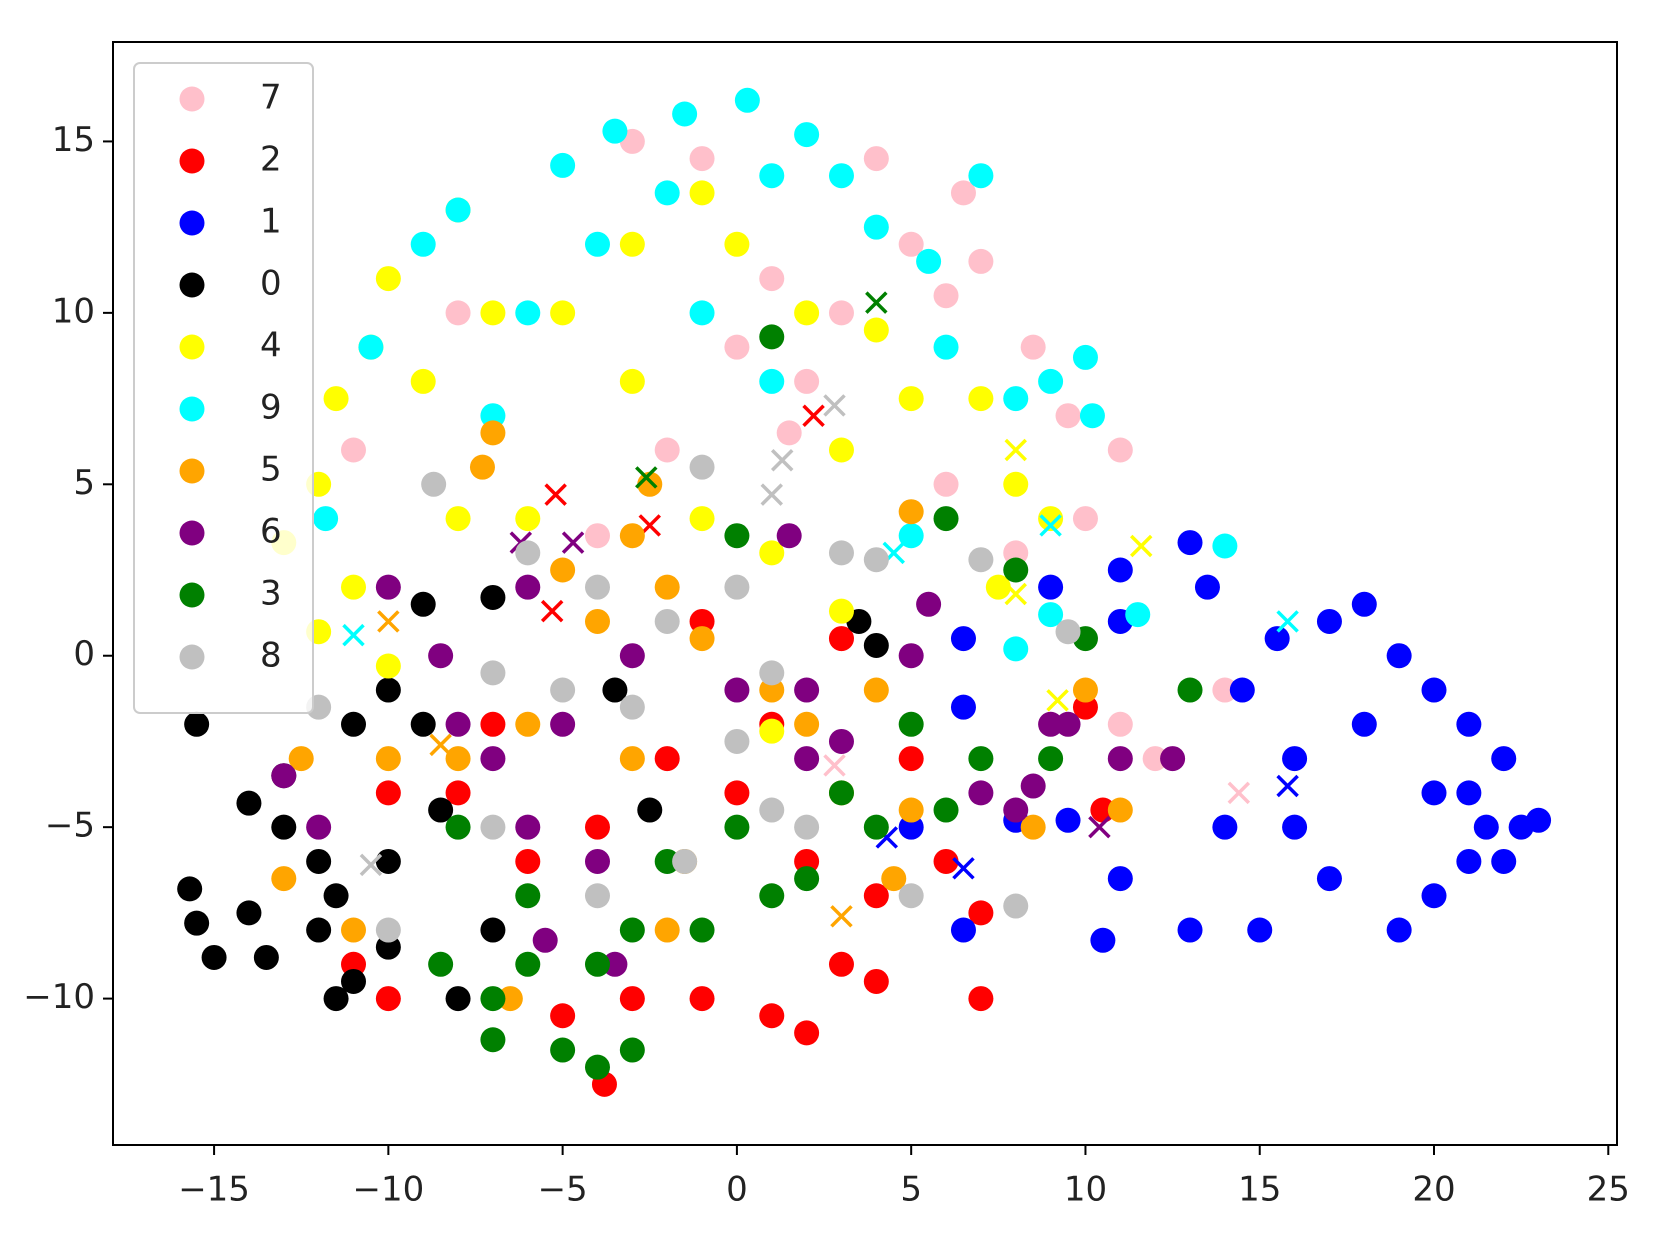 This screenshot has width=1660, height=1254. Describe the element at coordinates (563, 1190) in the screenshot. I see `x-tick-label: −5` at that location.